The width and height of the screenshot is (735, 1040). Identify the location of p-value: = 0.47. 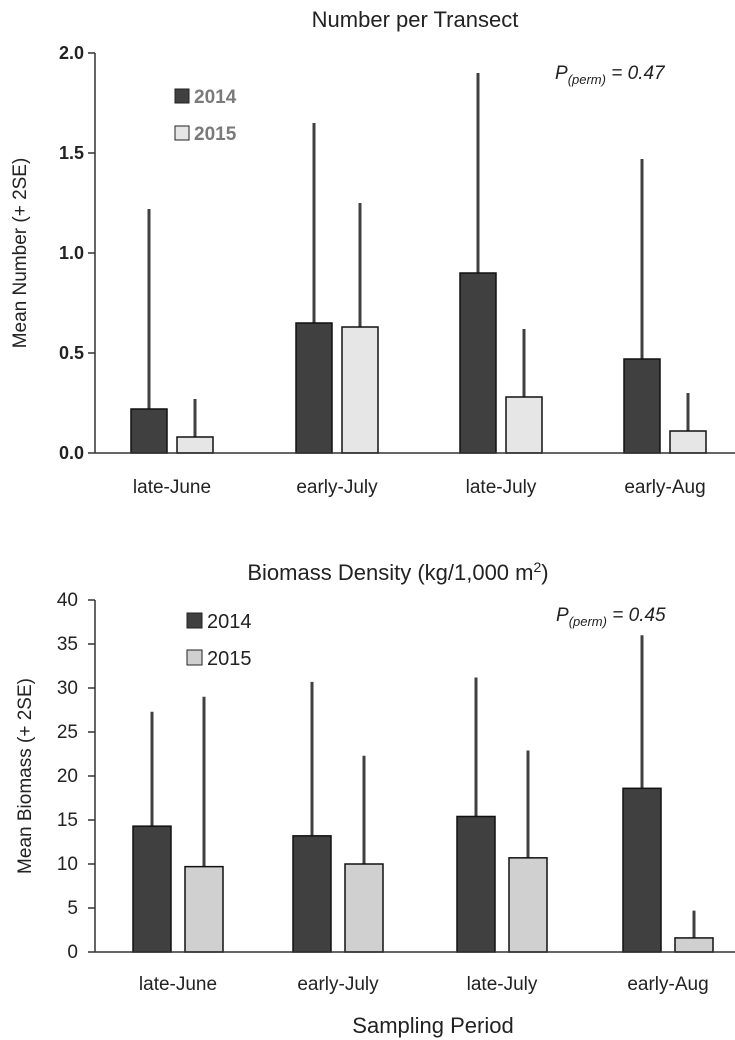
(636, 73).